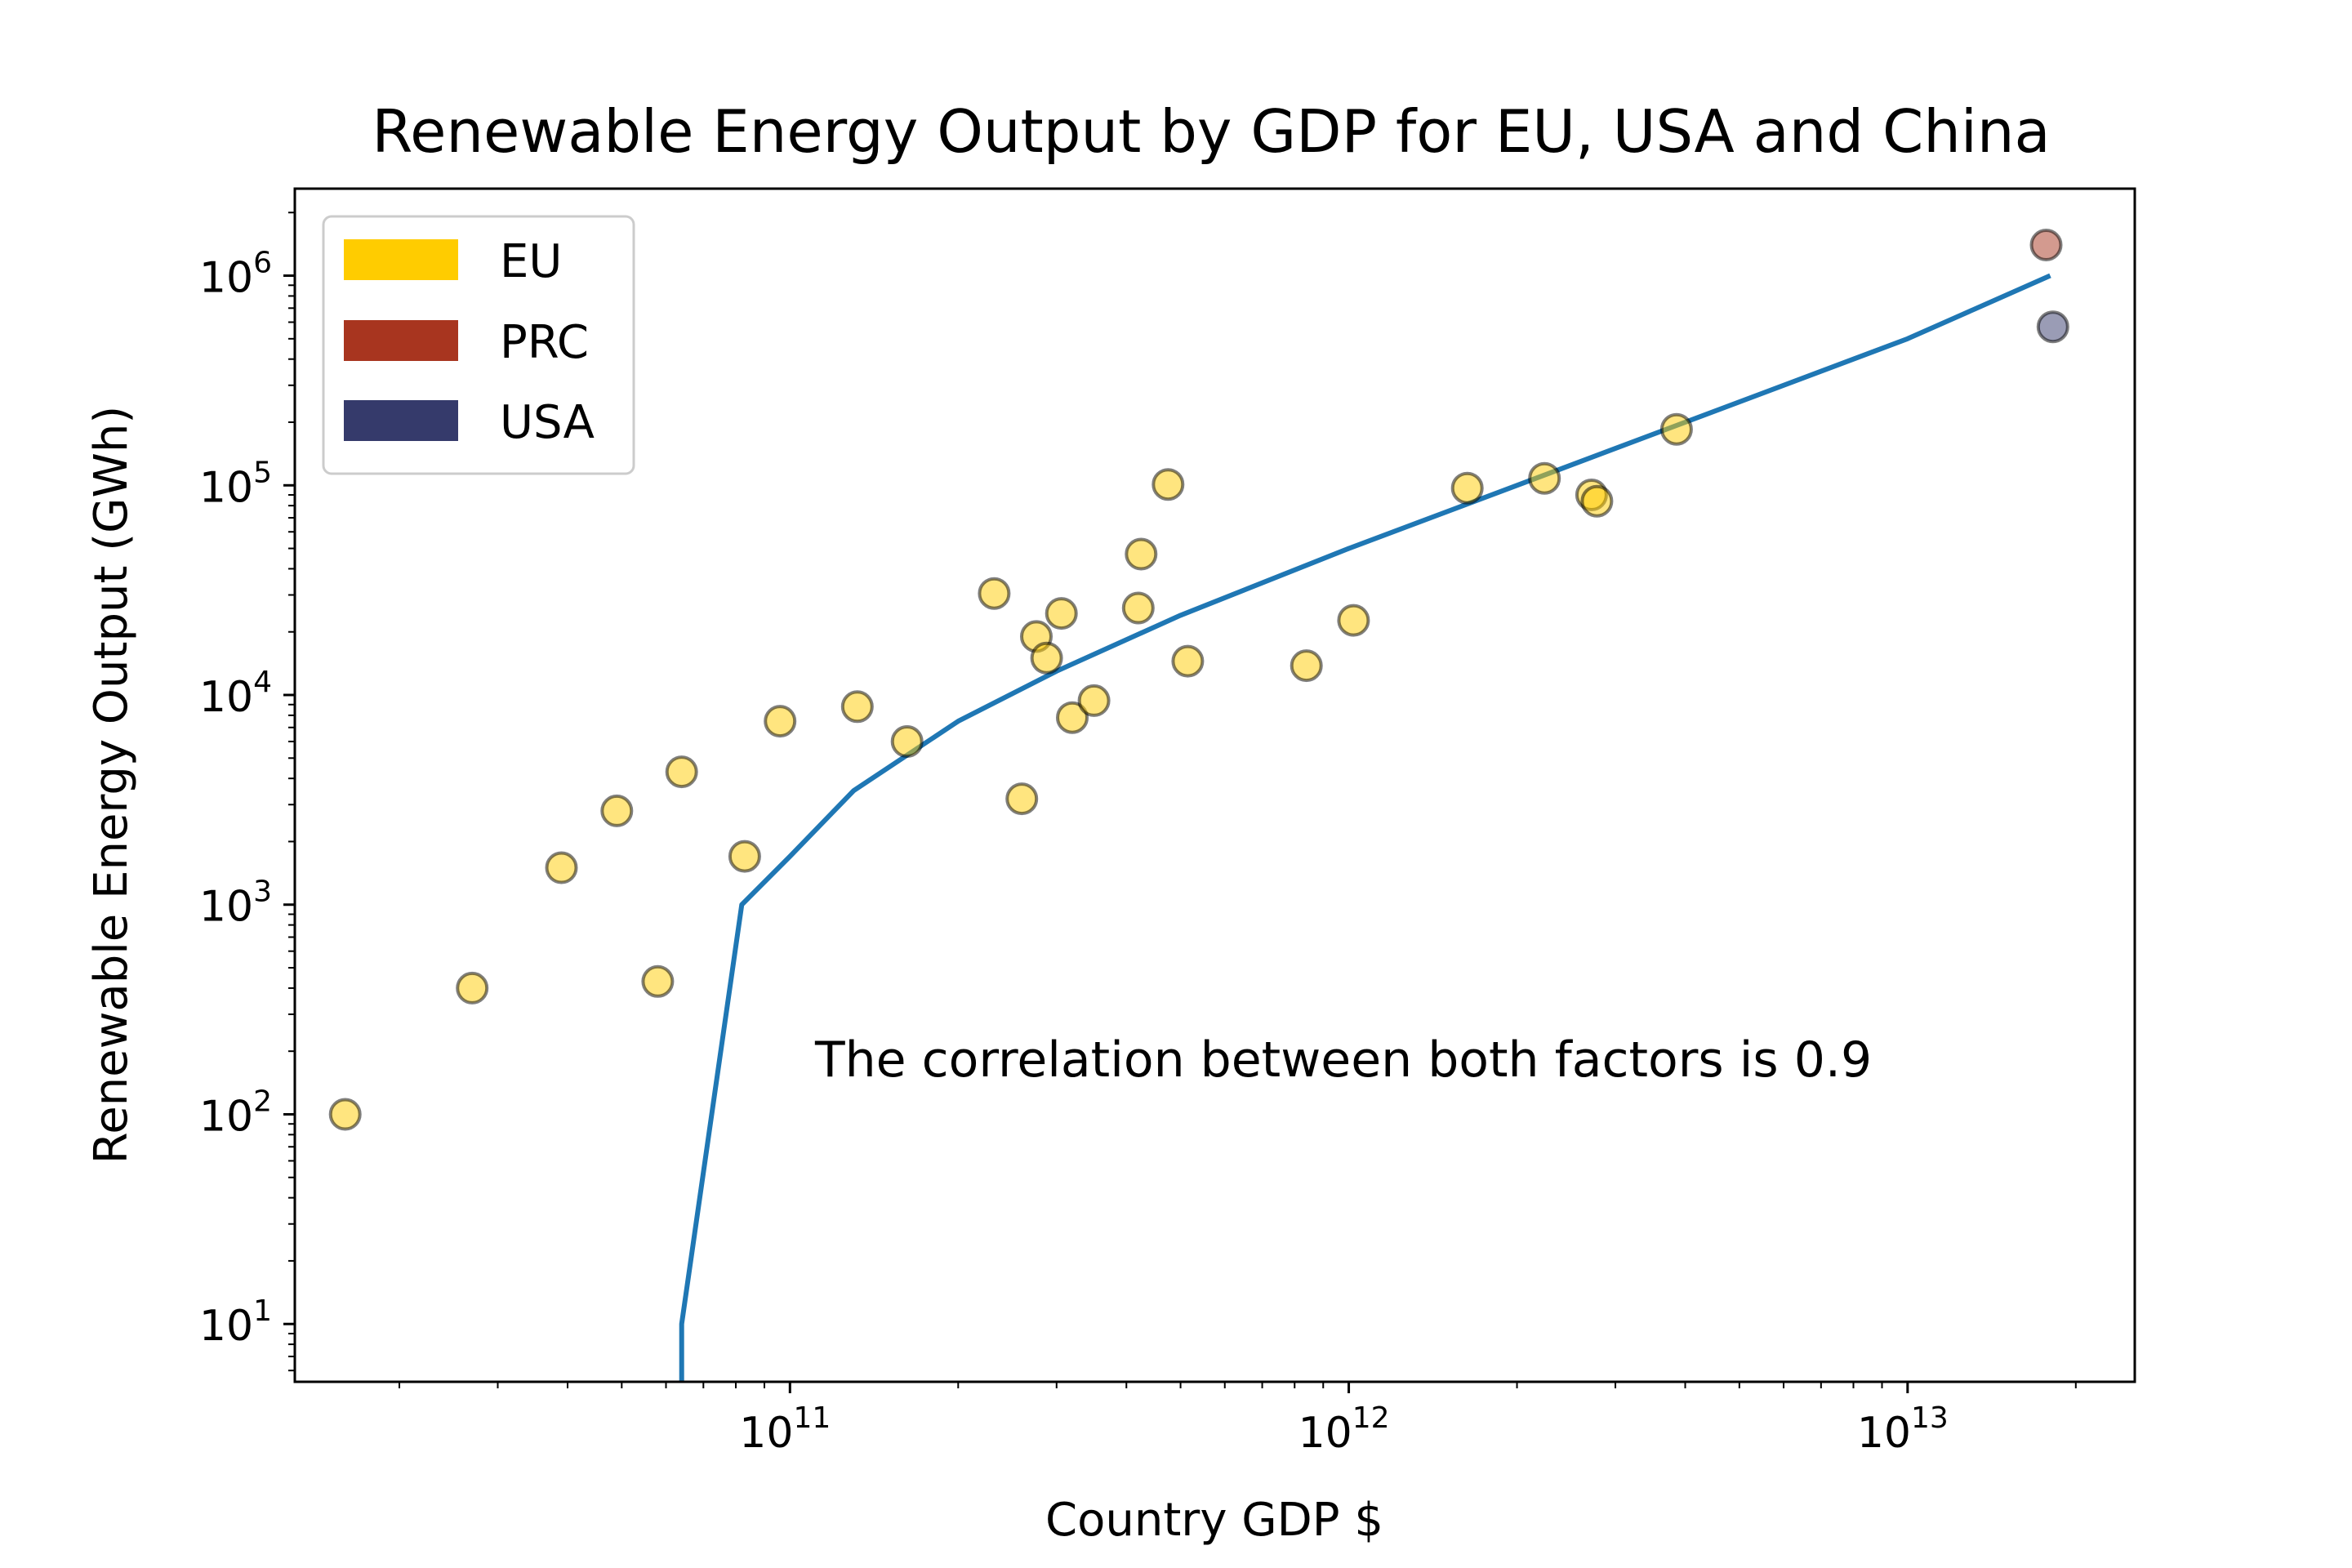  I want to click on data-point-usa, so click(2052, 327).